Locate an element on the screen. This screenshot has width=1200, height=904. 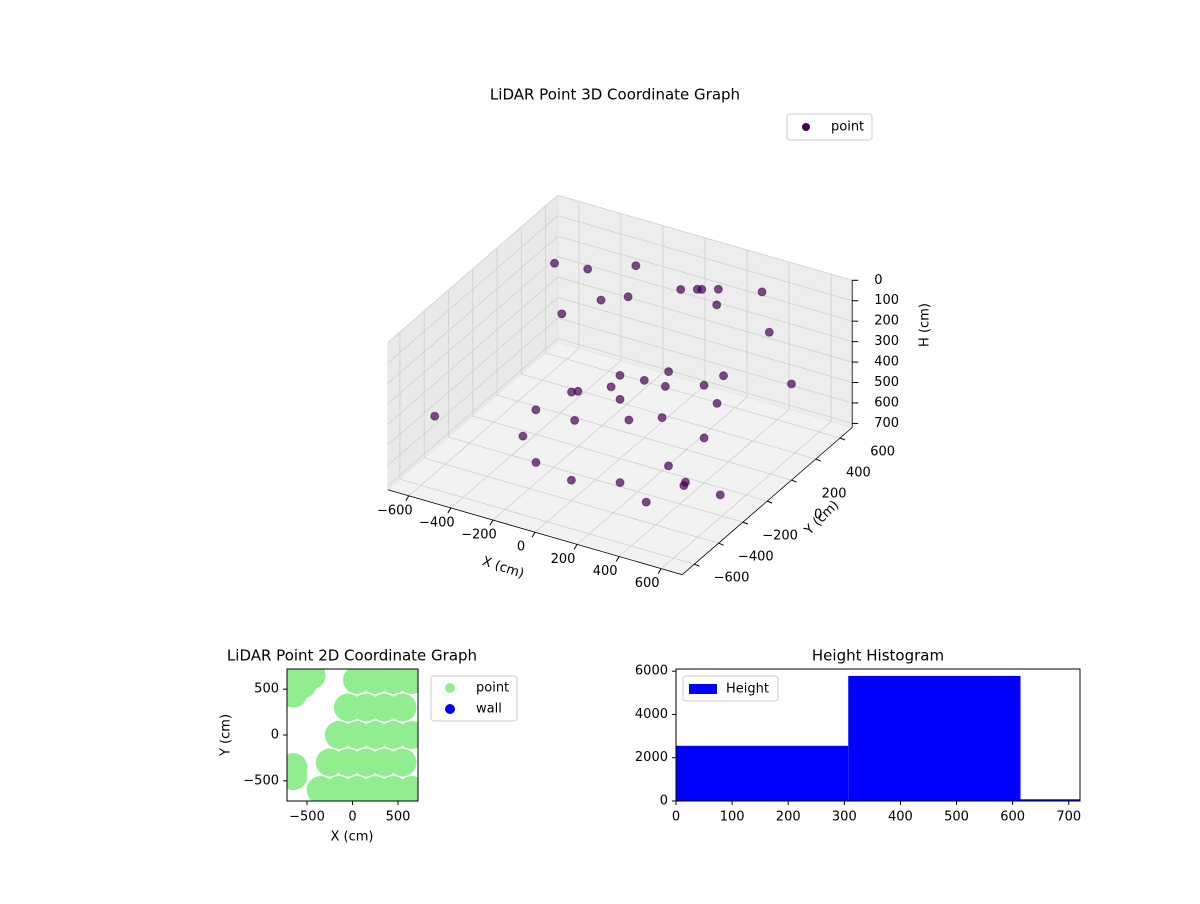
chart-title: LiDAR Point 3D Coordinate Graph is located at coordinates (615, 95).